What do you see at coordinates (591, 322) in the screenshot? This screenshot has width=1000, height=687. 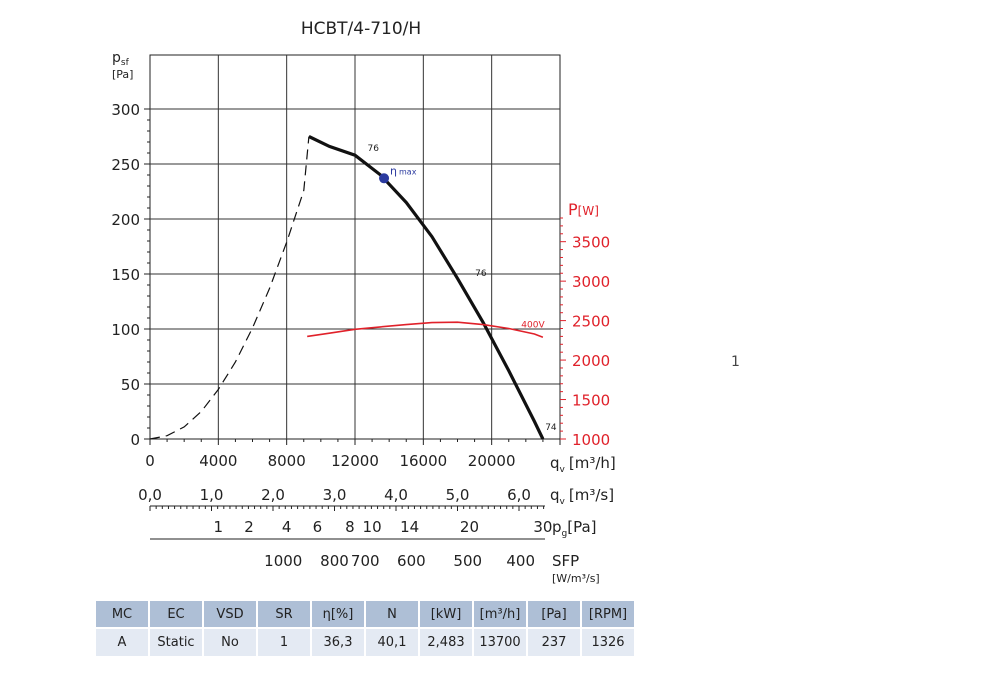 I see `y2-tick-label: 2500` at bounding box center [591, 322].